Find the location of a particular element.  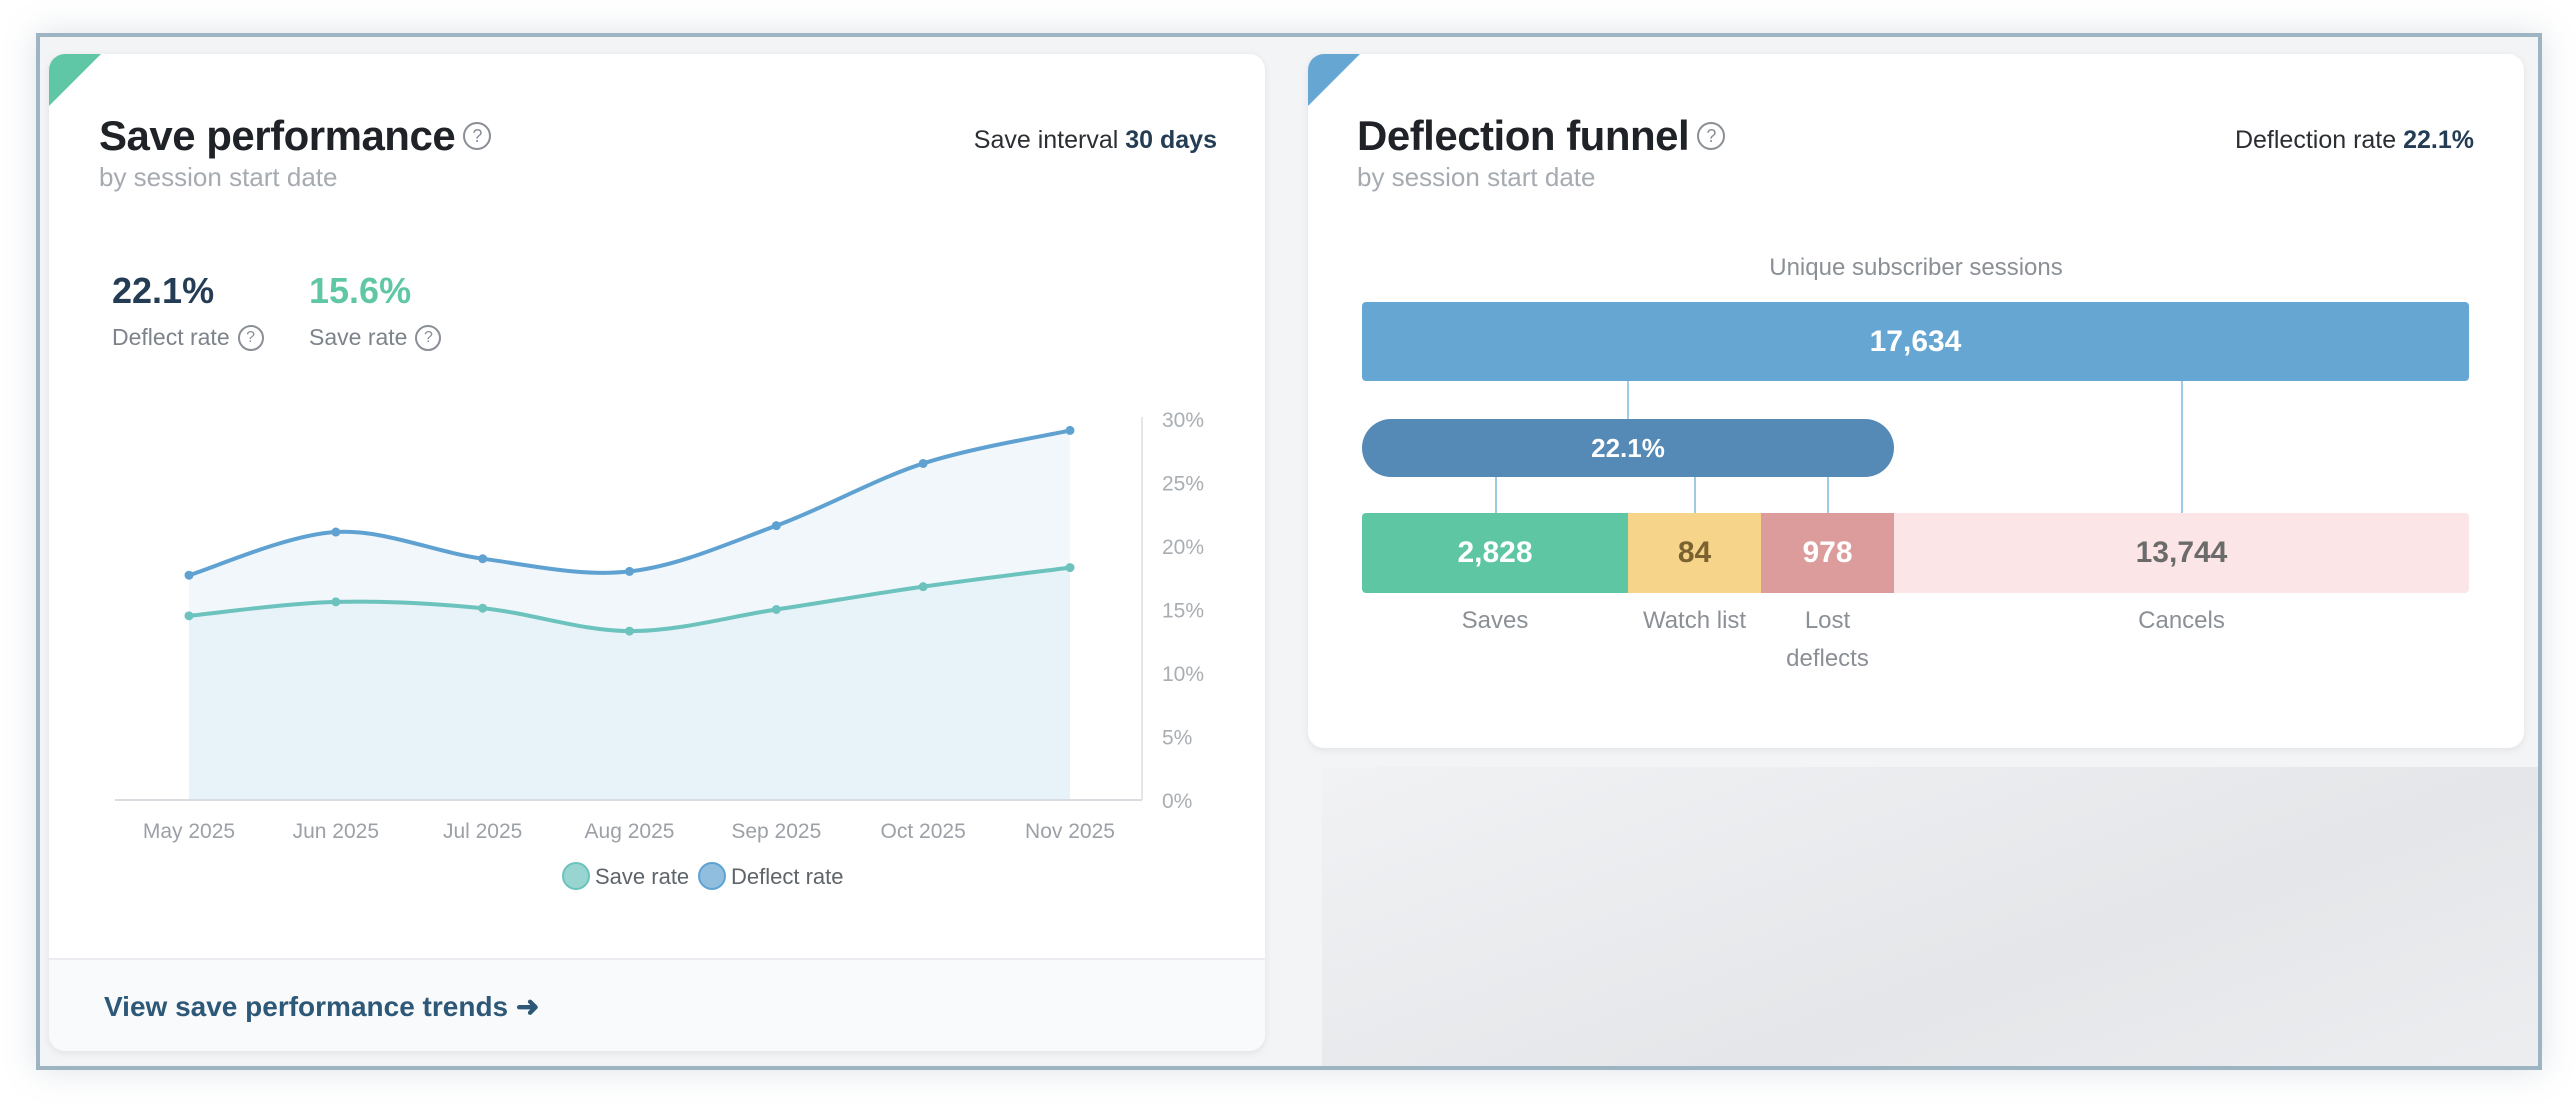

sessions-label: Unique subscriber sessions is located at coordinates (1916, 267).